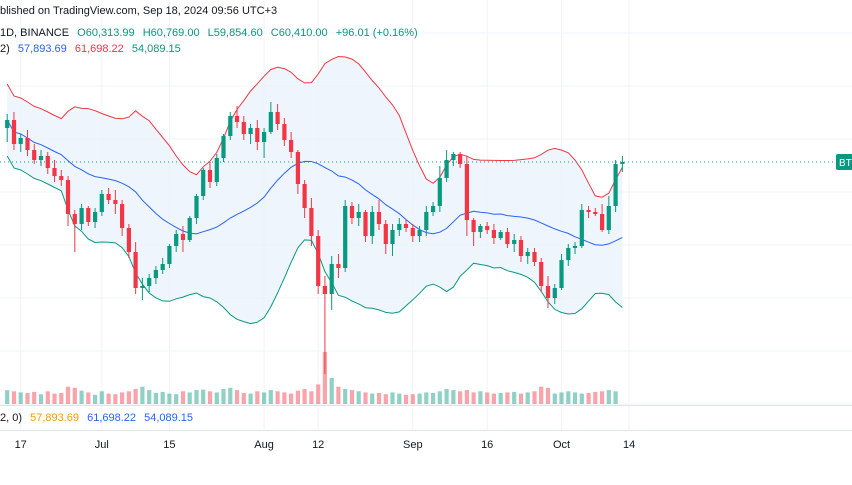  What do you see at coordinates (93, 49) in the screenshot?
I see `bollinger-legend: 2) 57,893.69 61,698.22 54,089.15` at bounding box center [93, 49].